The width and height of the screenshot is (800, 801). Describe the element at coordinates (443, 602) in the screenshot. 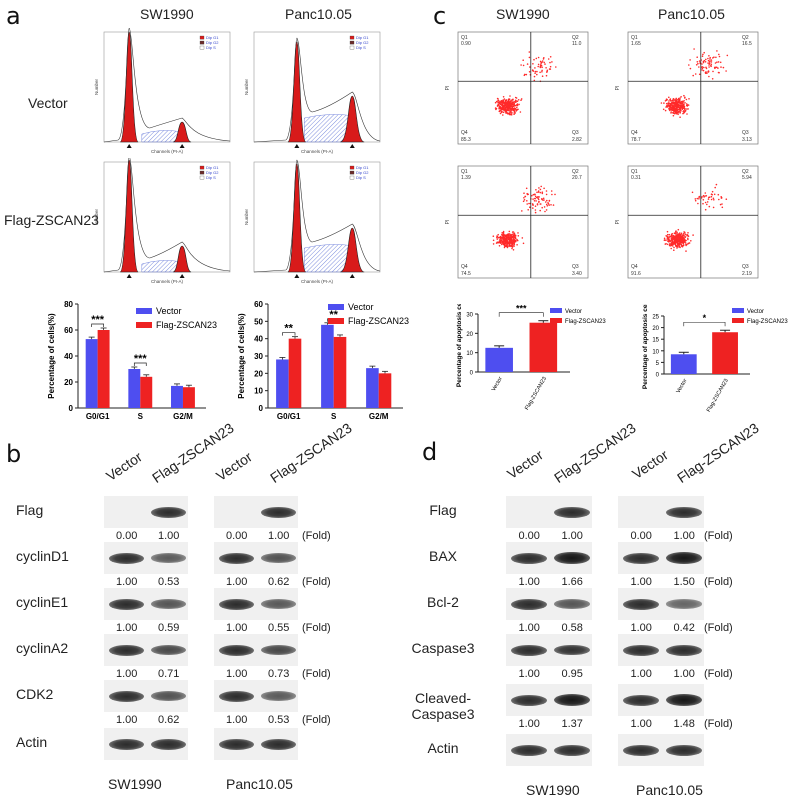

I see `d-row-label: Bcl-2` at that location.